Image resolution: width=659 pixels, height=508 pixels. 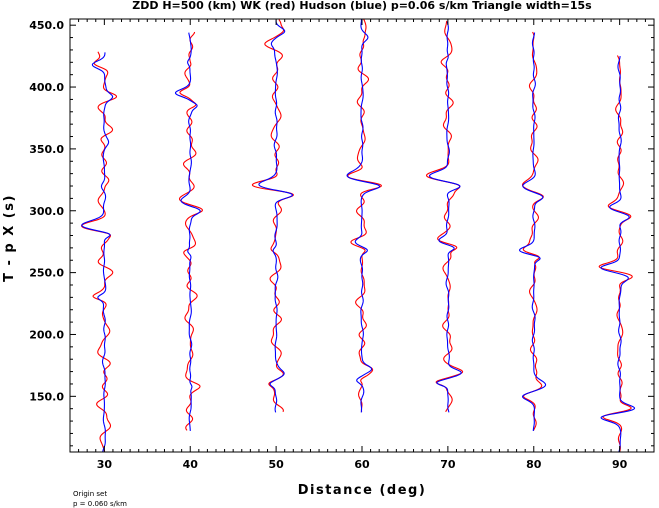 I want to click on footnote-origin: Origin set, so click(x=90, y=494).